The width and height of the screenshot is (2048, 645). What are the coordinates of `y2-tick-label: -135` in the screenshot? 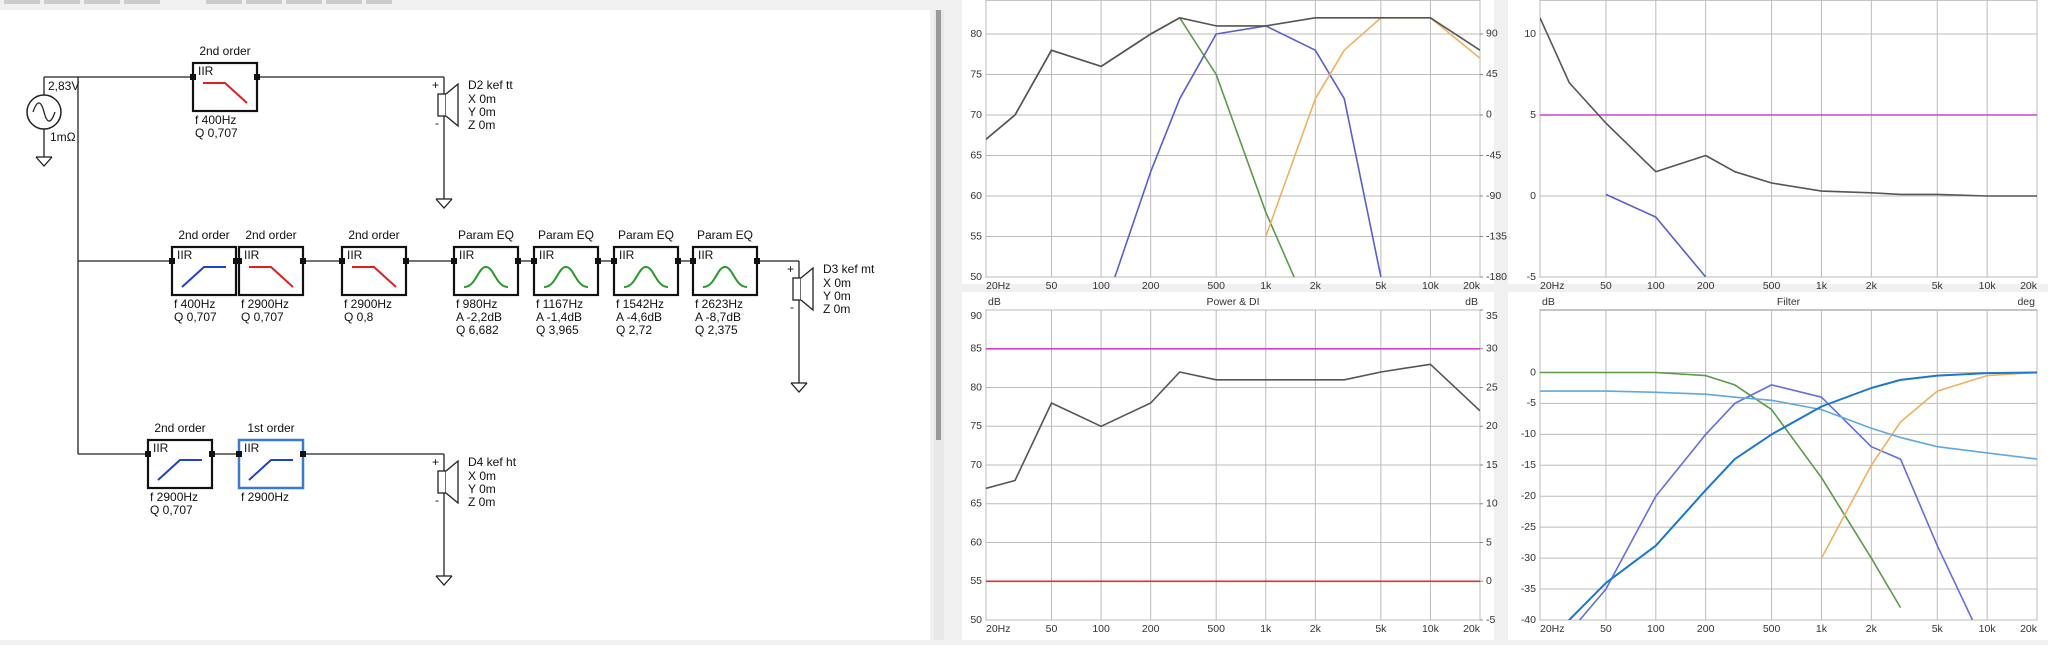 It's located at (1496, 236).